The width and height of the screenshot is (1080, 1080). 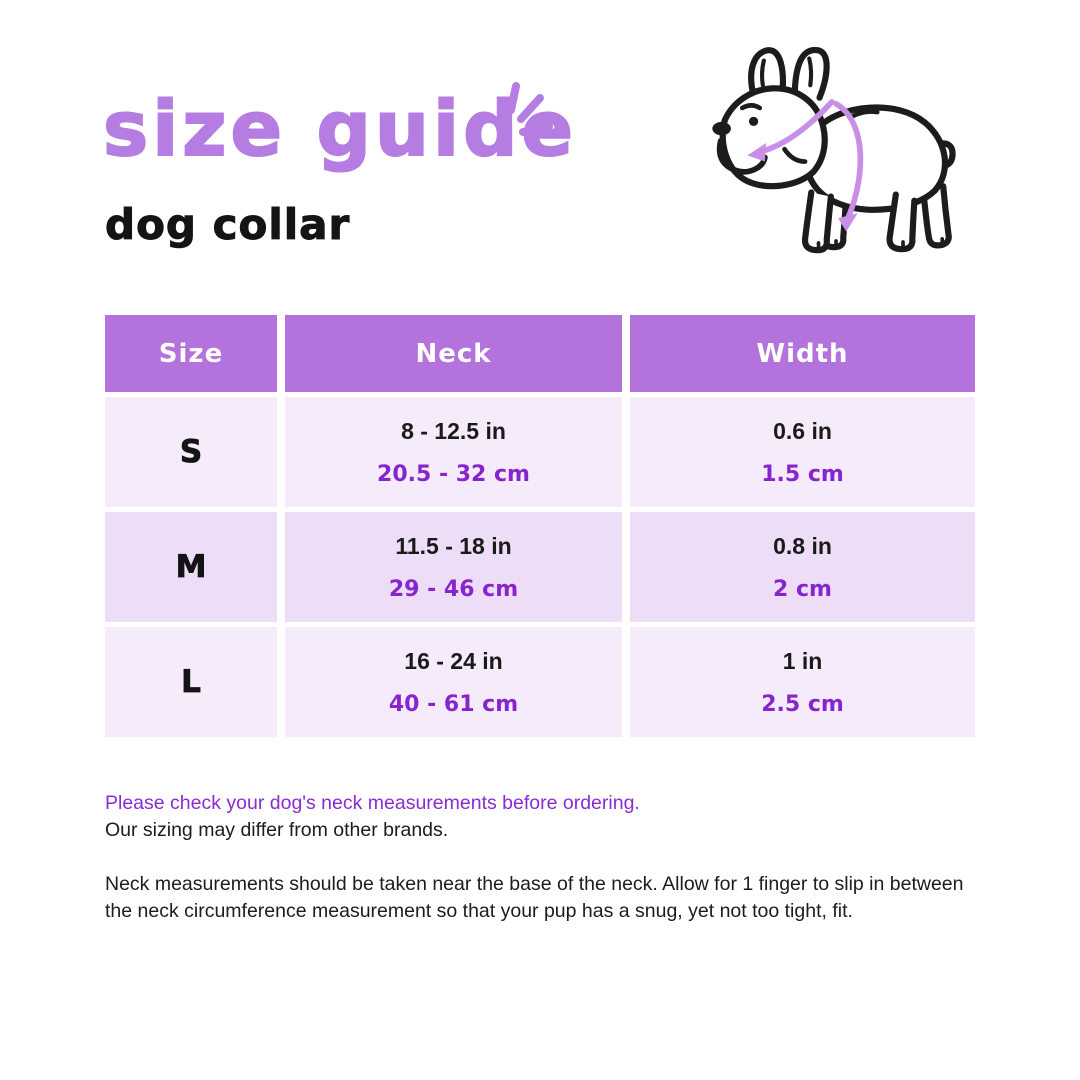 I want to click on neck-cell-s: 8 - 12.5 in 20.5 - 32 cm, so click(x=453, y=452).